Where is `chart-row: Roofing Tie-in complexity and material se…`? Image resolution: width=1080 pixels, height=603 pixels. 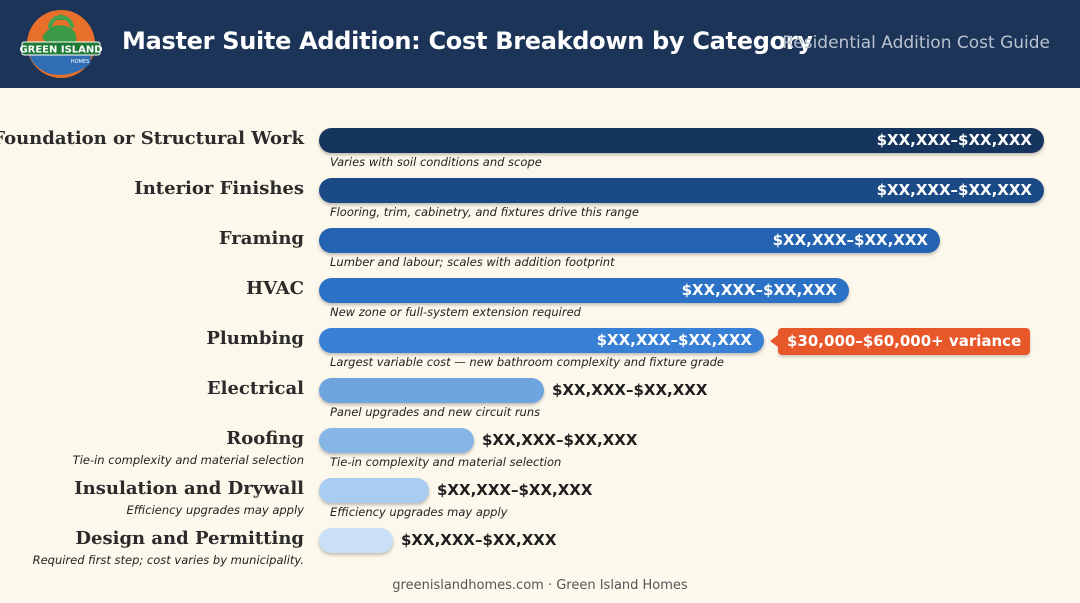
chart-row: Roofing Tie-in complexity and material se… is located at coordinates (540, 453).